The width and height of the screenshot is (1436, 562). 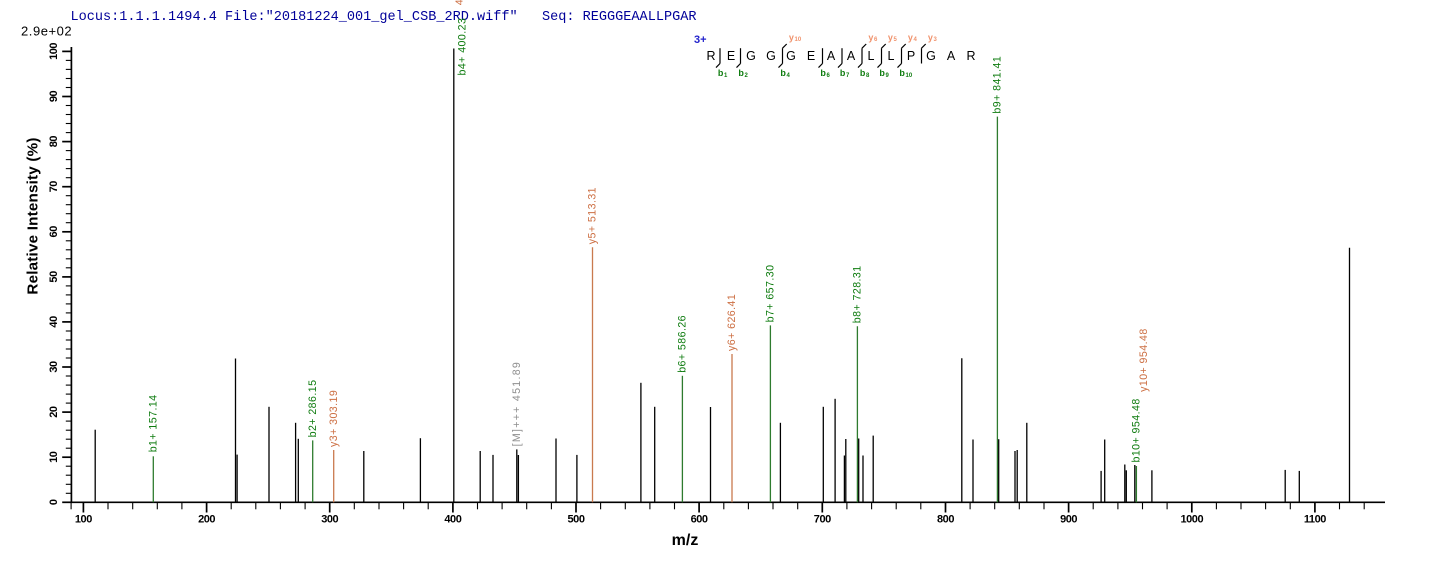 What do you see at coordinates (206, 520) in the screenshot?
I see `svg-text: 200` at bounding box center [206, 520].